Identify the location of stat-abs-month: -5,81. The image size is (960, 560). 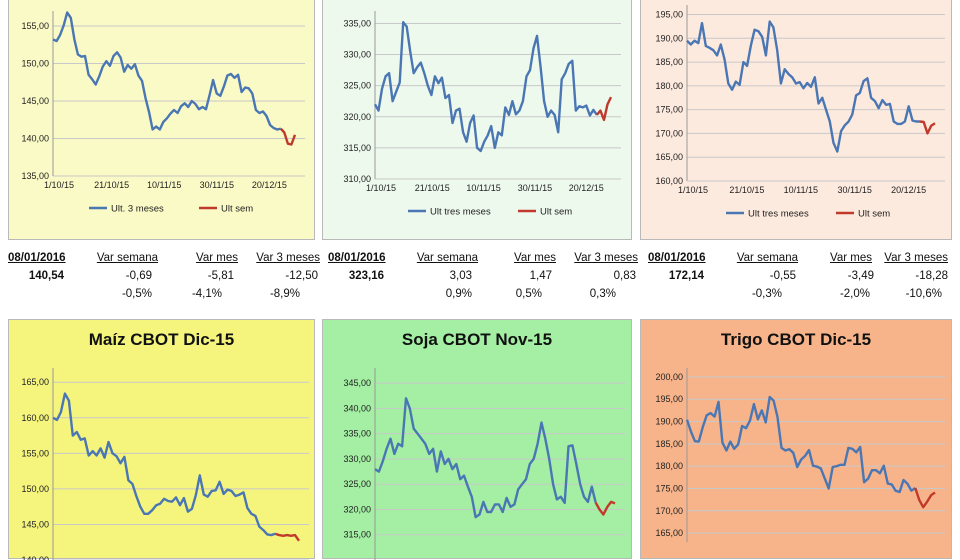
(220, 276).